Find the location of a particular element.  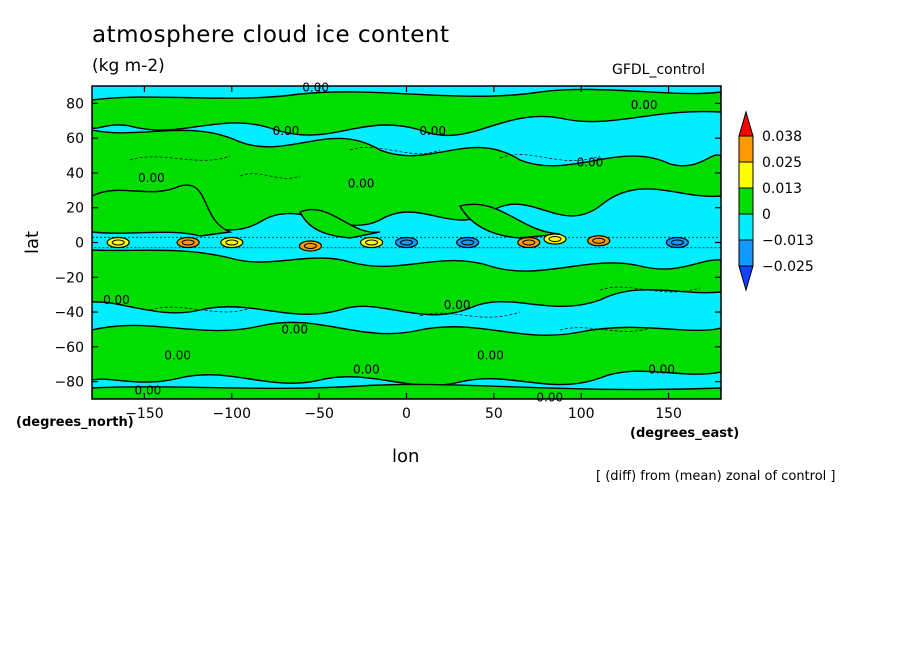

x-tick-label: 100 is located at coordinates (581, 414).